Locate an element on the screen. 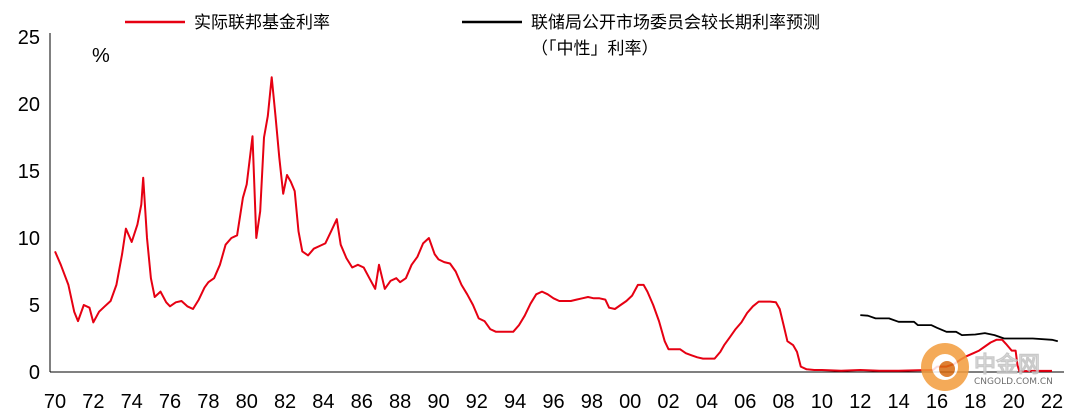  y-tick-label: 5 is located at coordinates (34, 306).